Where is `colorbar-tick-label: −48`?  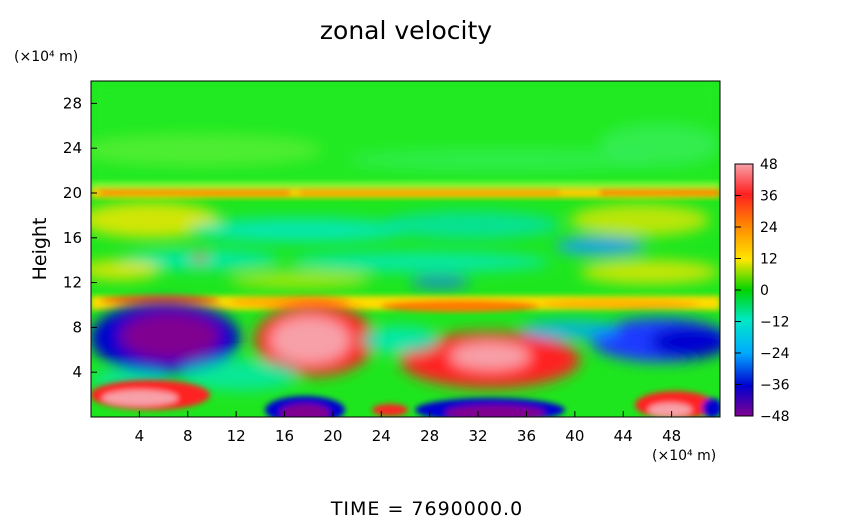 colorbar-tick-label: −48 is located at coordinates (775, 417).